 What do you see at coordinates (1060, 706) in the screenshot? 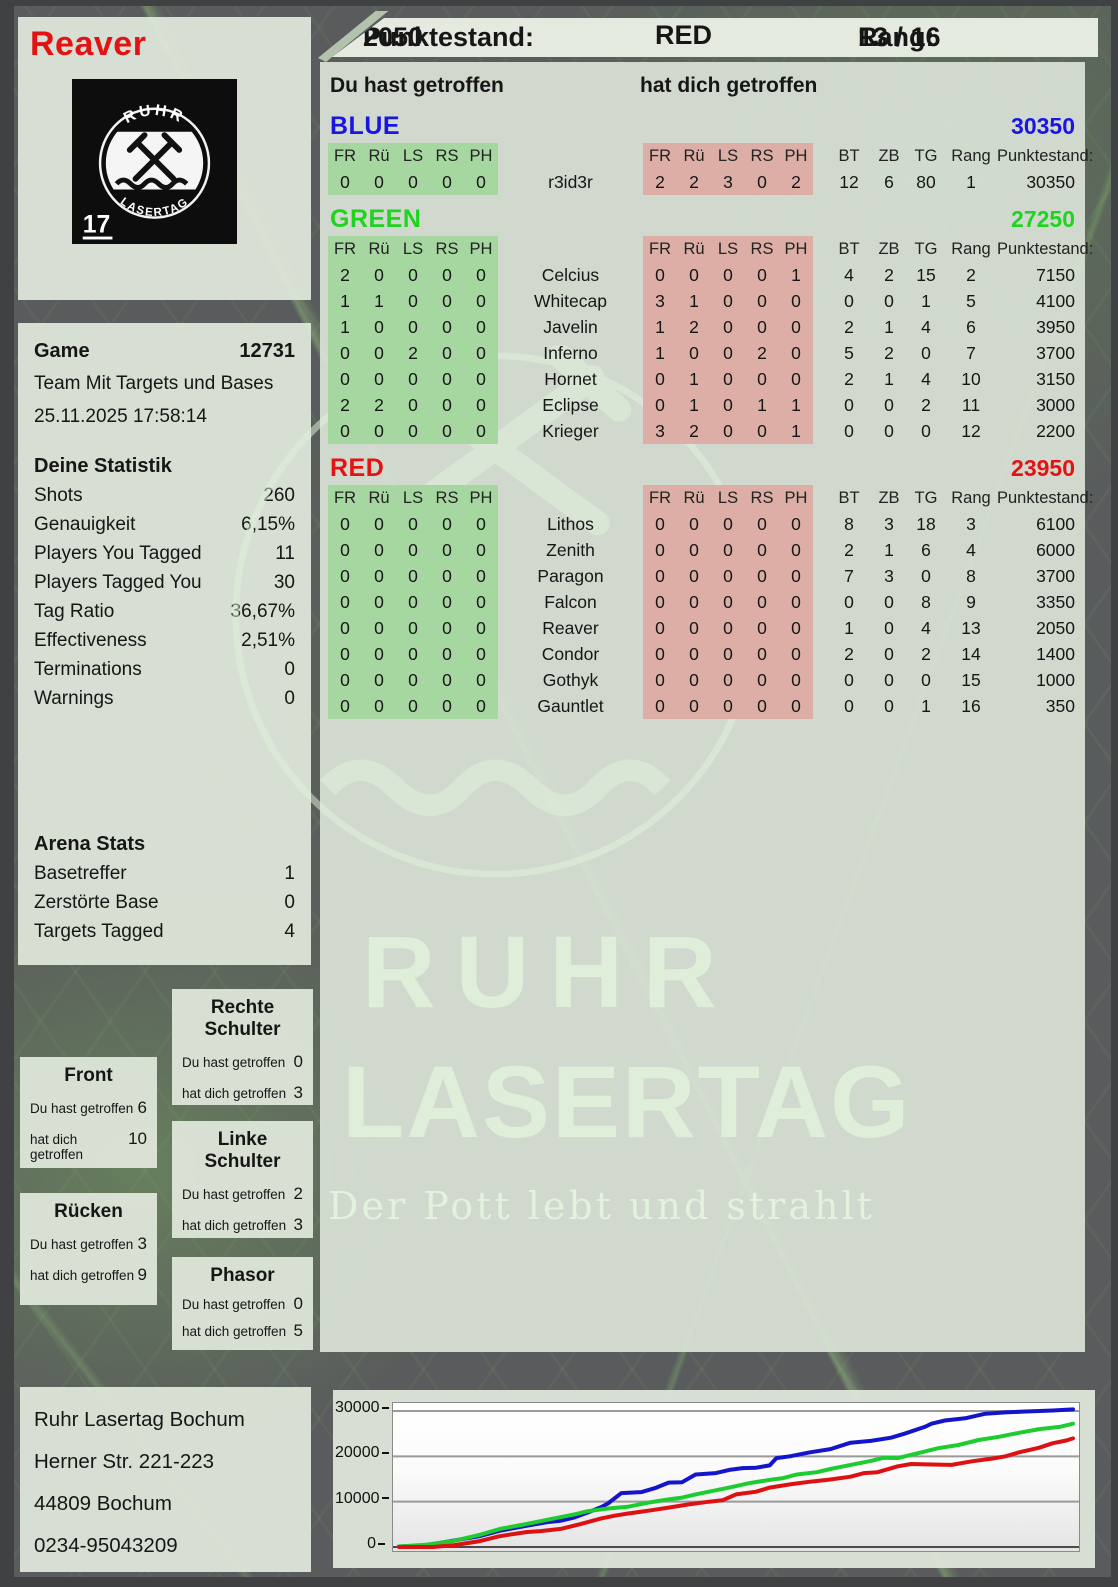
I see `punktestand-cell: 350` at bounding box center [1060, 706].